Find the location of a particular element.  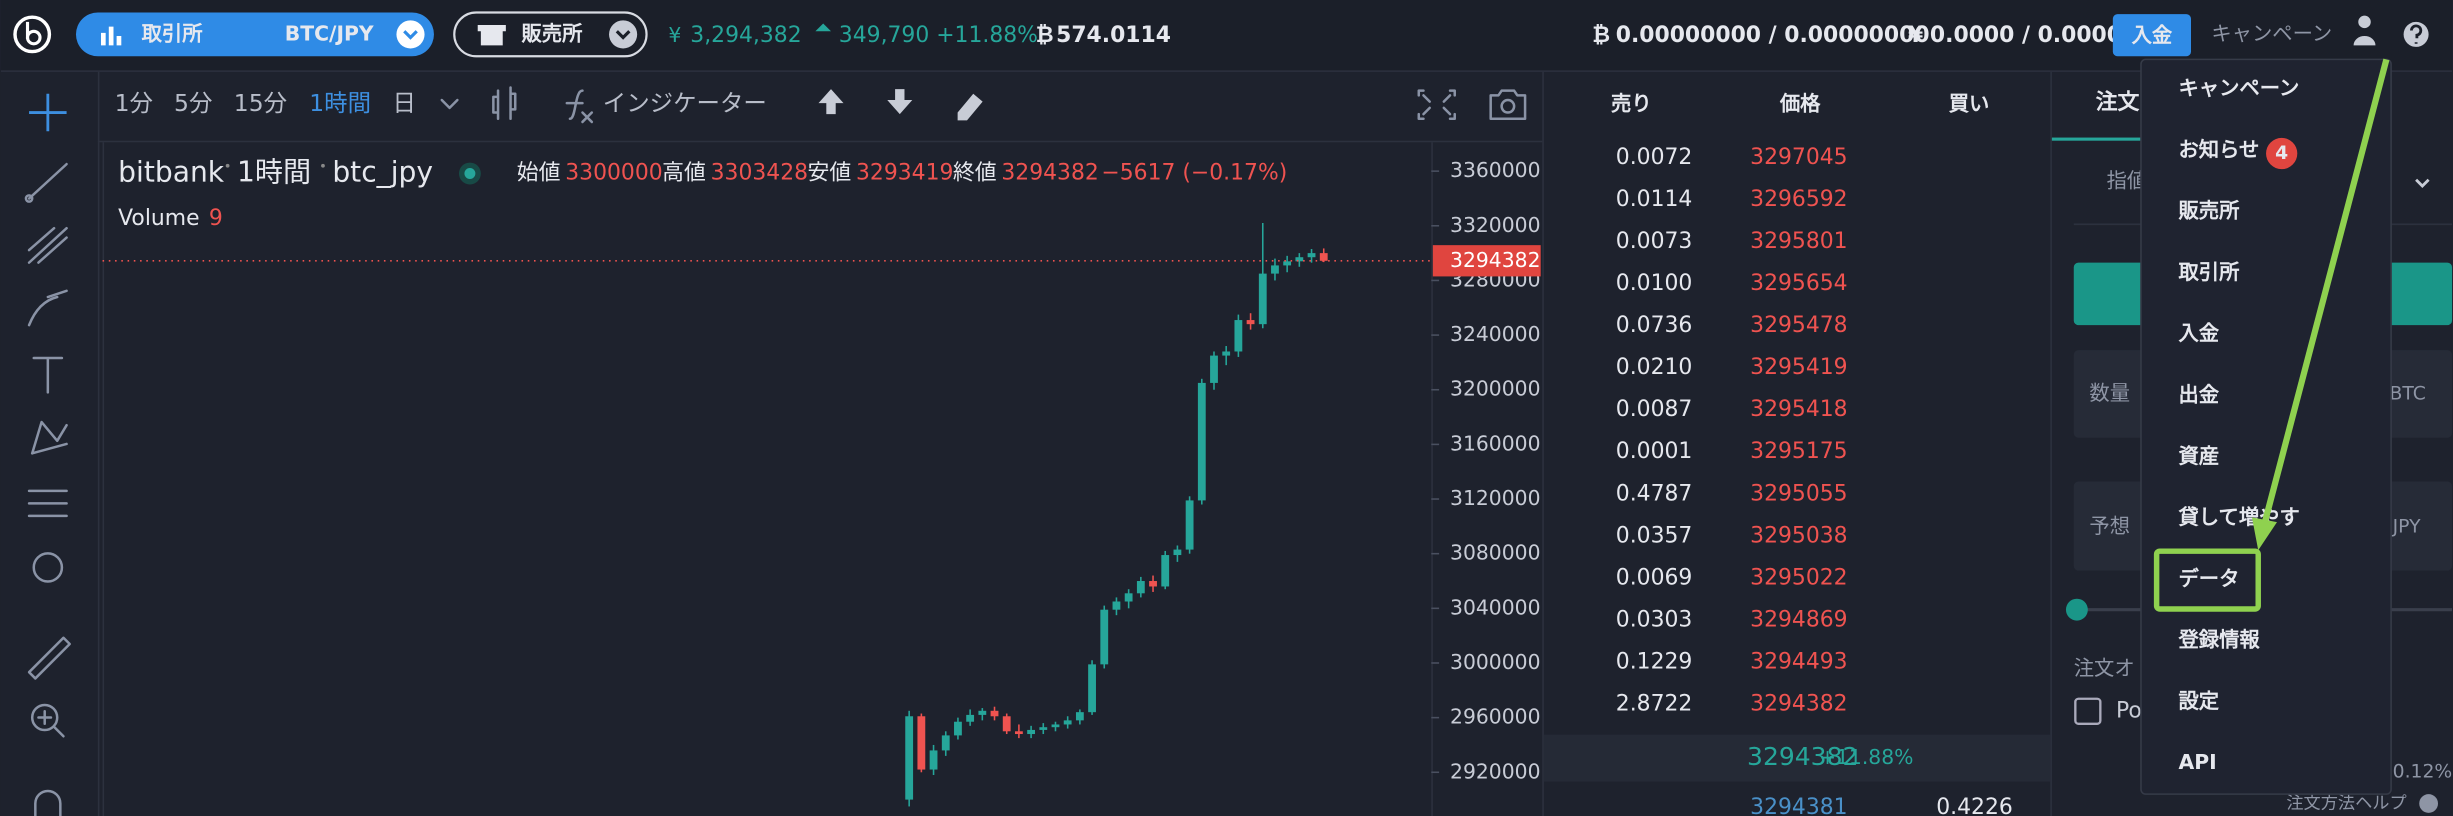

volume-label: Volume is located at coordinates (158, 218).